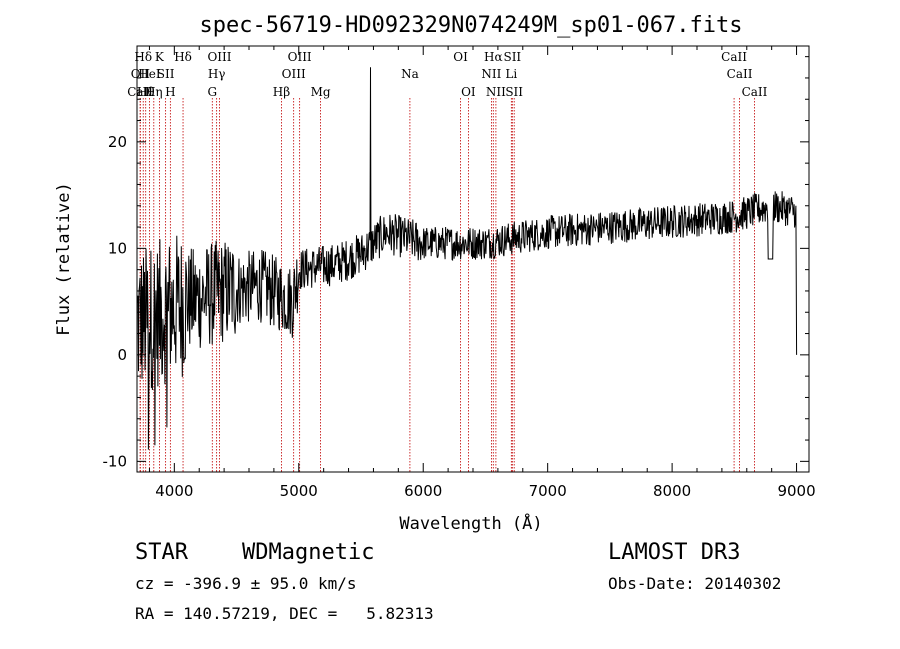 The height and width of the screenshot is (649, 900). Describe the element at coordinates (246, 583) in the screenshot. I see `redshift-readout: cz = -396.9 ± 95.0 km/s` at that location.